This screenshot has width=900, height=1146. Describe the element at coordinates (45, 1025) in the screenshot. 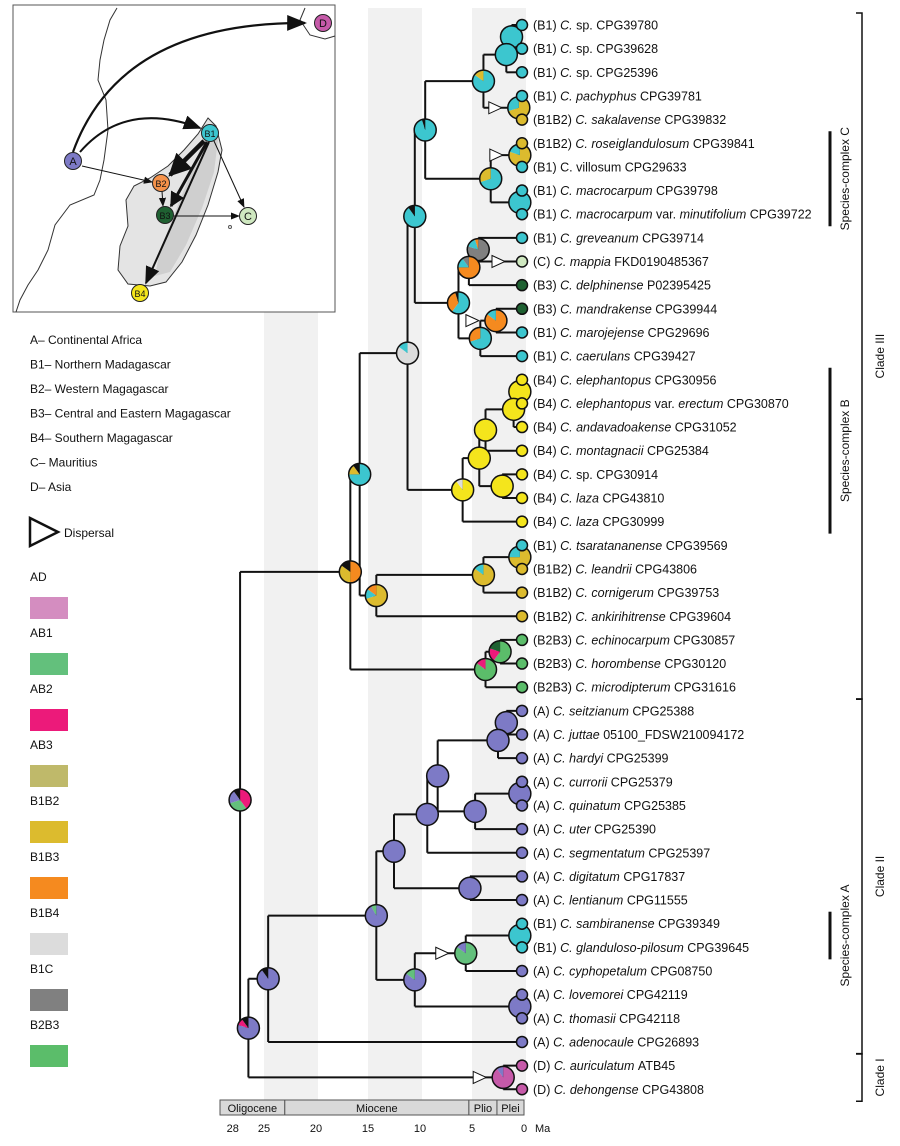

I see `state-legend-label: B2B3` at that location.